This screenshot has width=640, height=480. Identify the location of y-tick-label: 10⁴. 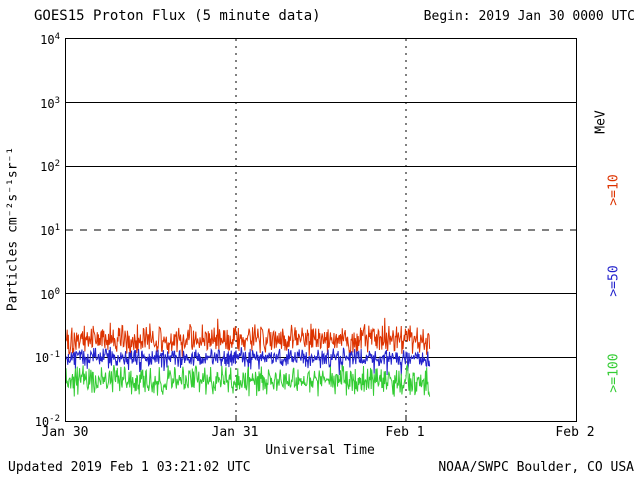
(50, 39).